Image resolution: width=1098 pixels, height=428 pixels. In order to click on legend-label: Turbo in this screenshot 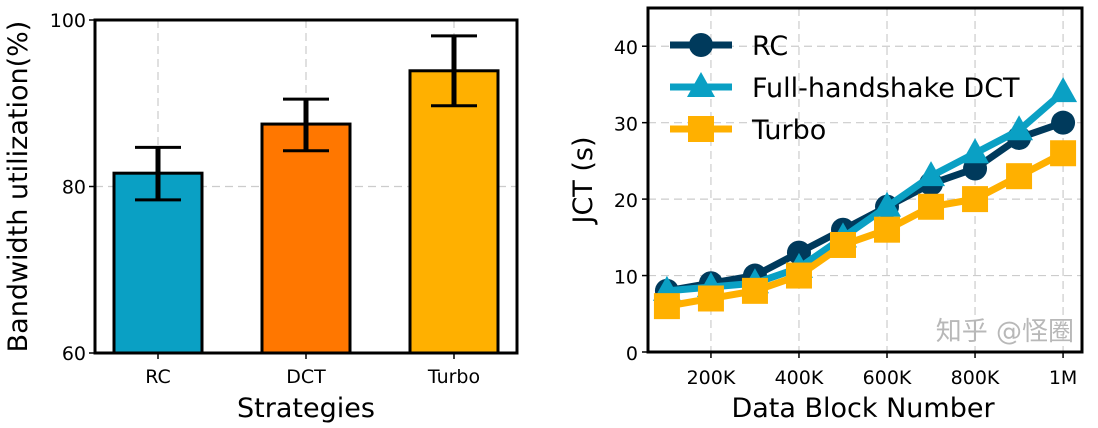, I will do `click(788, 130)`.